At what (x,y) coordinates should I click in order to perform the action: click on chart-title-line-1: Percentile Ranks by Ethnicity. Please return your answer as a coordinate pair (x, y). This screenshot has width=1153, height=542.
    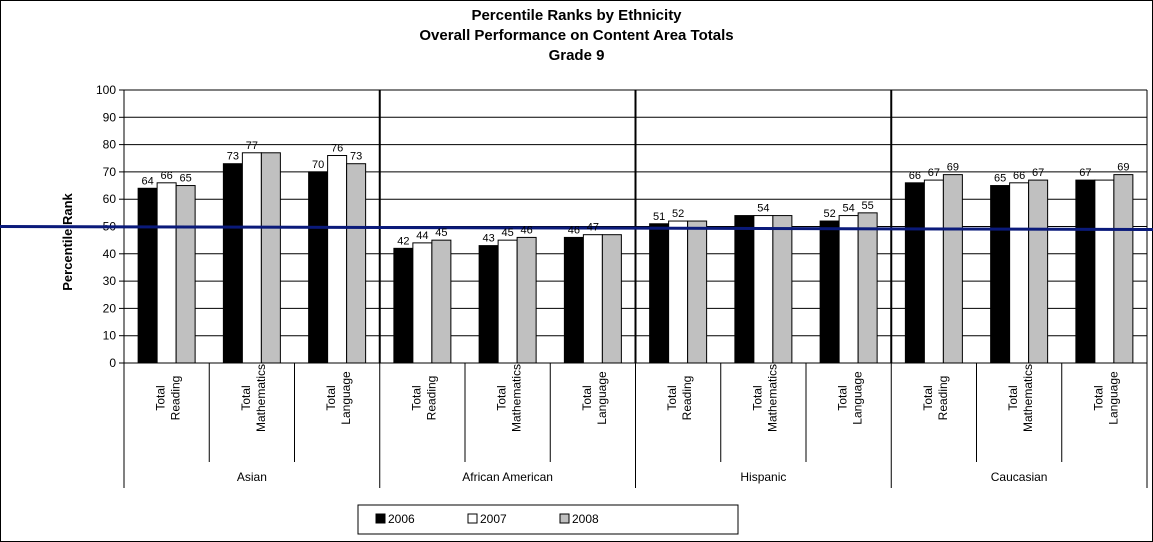
    Looking at the image, I should click on (576, 15).